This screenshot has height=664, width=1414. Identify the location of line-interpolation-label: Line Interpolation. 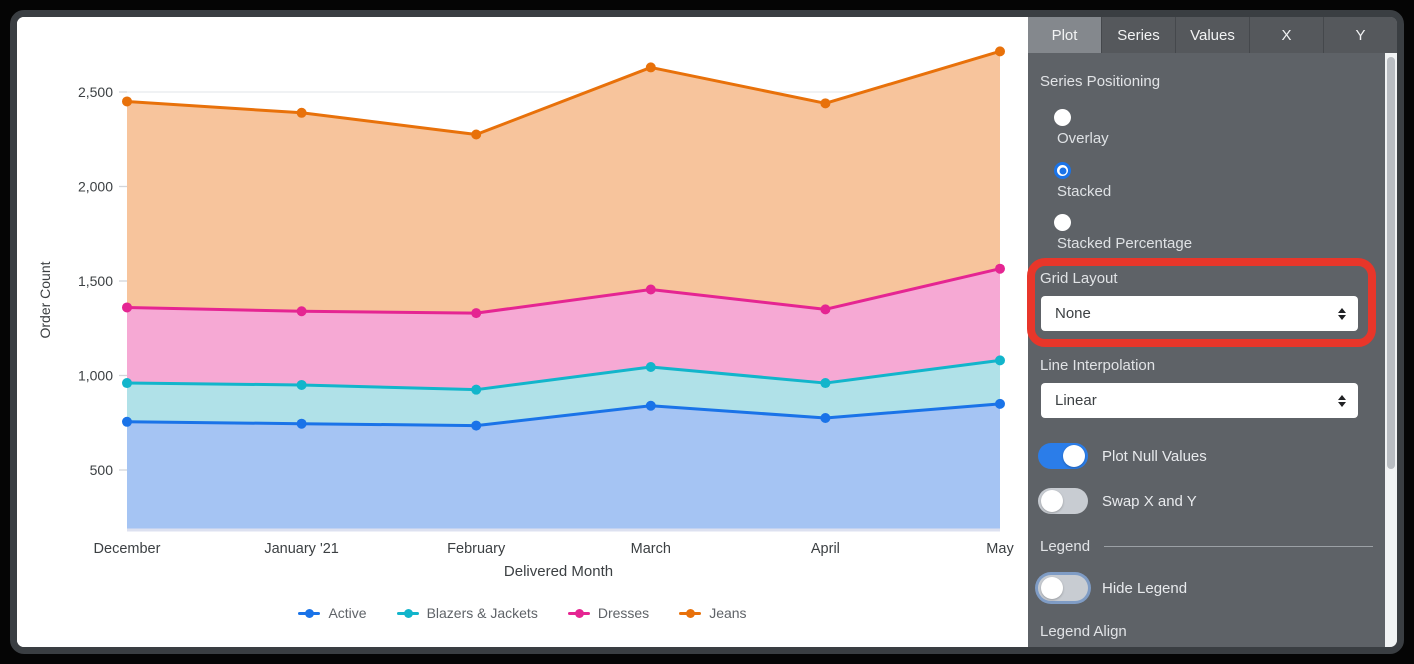
(1098, 365).